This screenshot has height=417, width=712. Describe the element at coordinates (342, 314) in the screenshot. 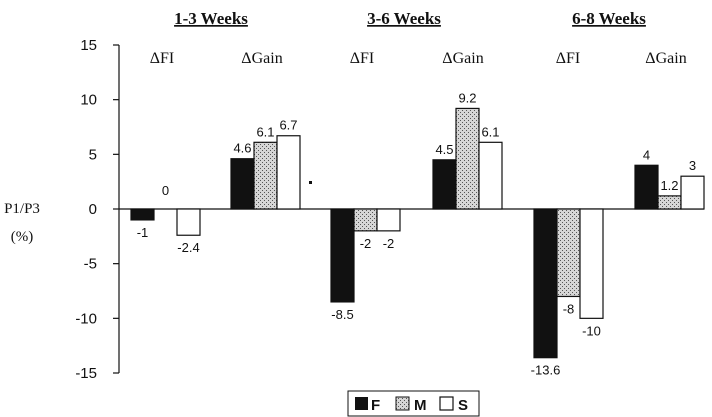

I see `data-label-f-group-3: -8.5` at that location.